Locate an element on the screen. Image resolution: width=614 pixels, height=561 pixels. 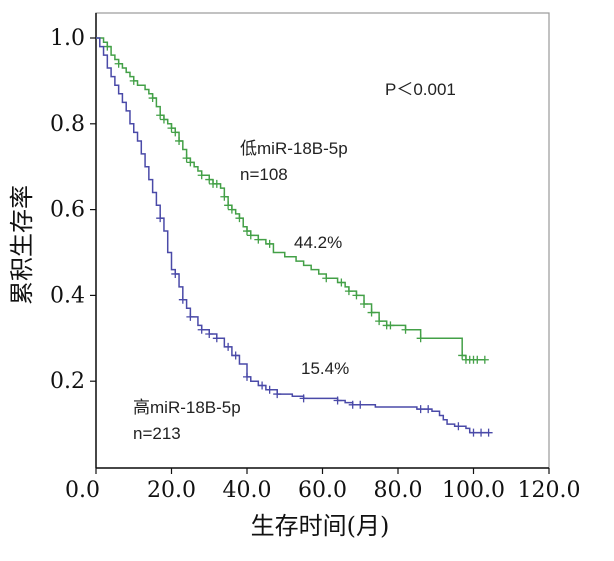
x-tick-label: 120.0 is located at coordinates (549, 490).